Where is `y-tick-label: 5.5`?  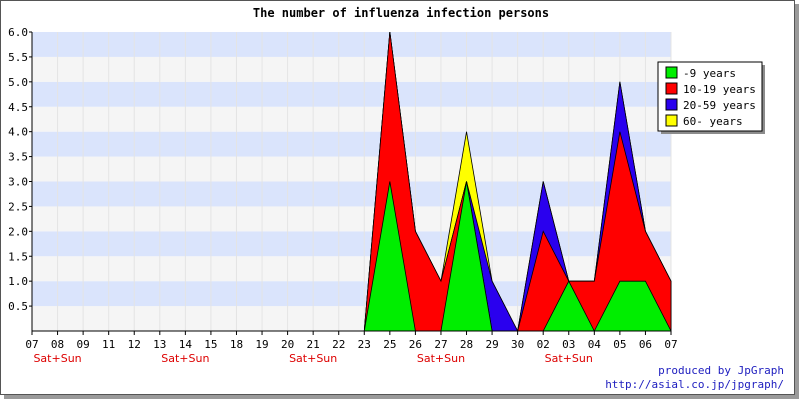
y-tick-label: 5.5 is located at coordinates (18, 57).